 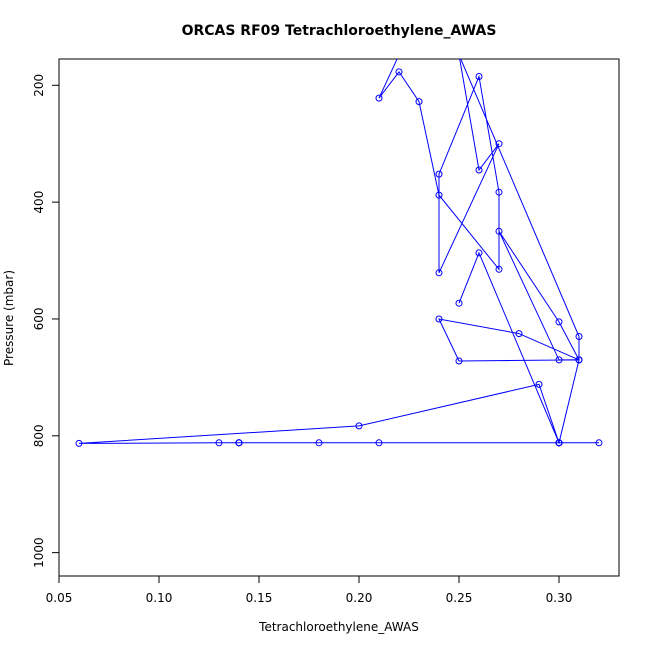 I want to click on x-tick-label: 0.20, so click(x=359, y=598).